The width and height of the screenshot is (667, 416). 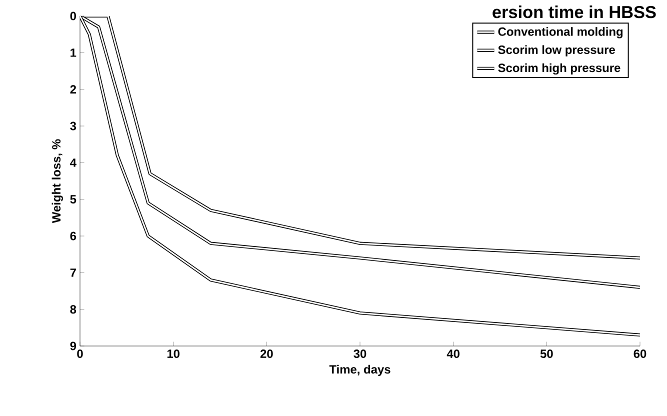 What do you see at coordinates (556, 50) in the screenshot?
I see `legend-label: Scorim low pressure` at bounding box center [556, 50].